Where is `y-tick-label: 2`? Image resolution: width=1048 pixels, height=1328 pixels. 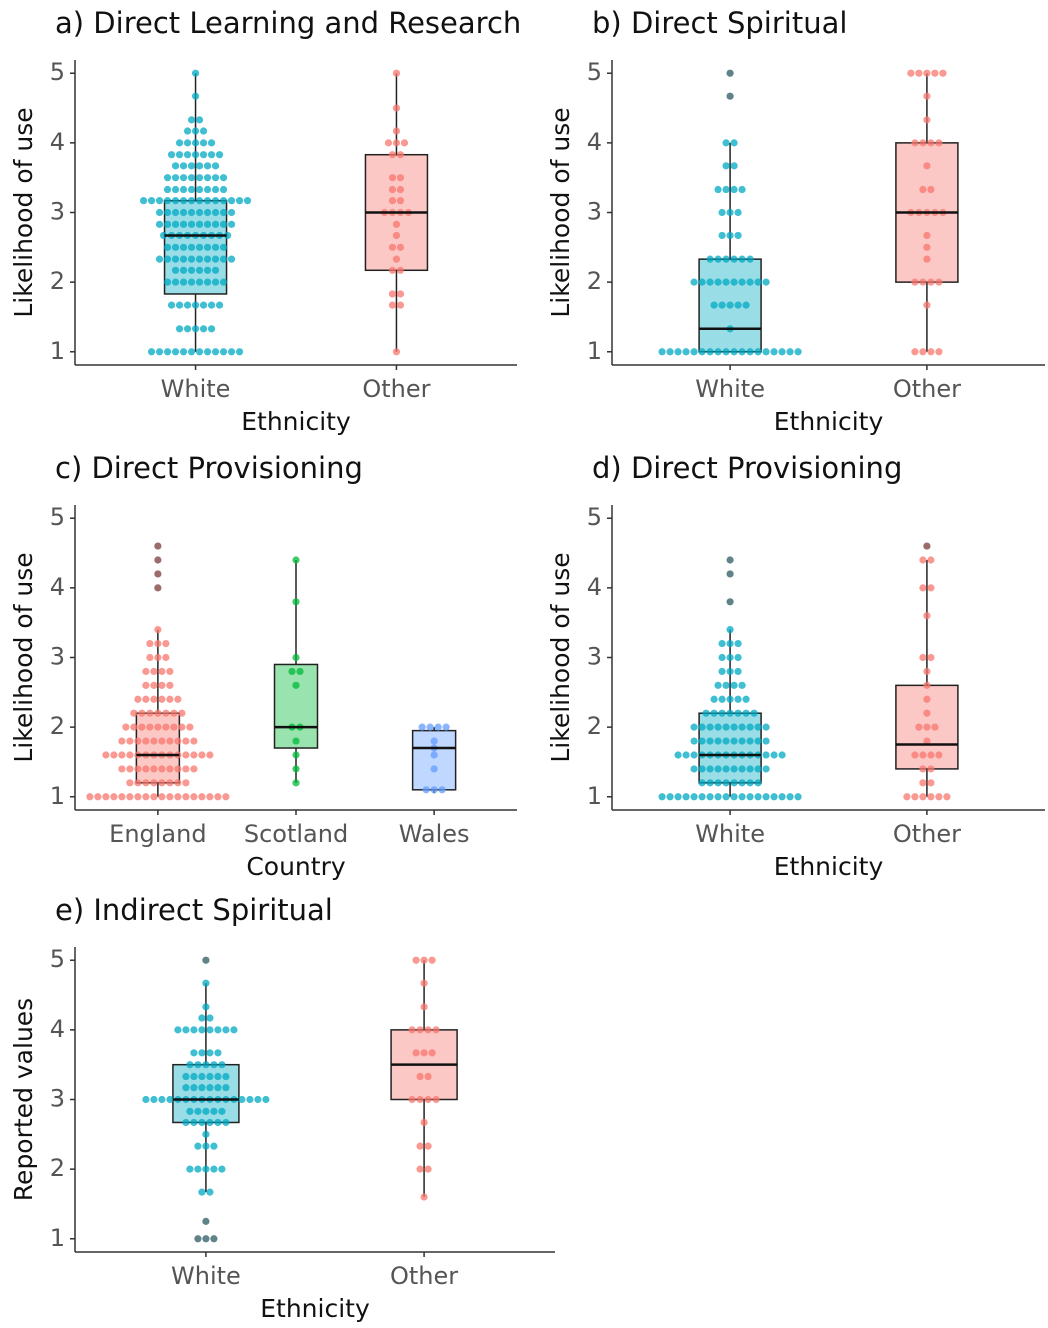 y-tick-label: 2 is located at coordinates (57, 281).